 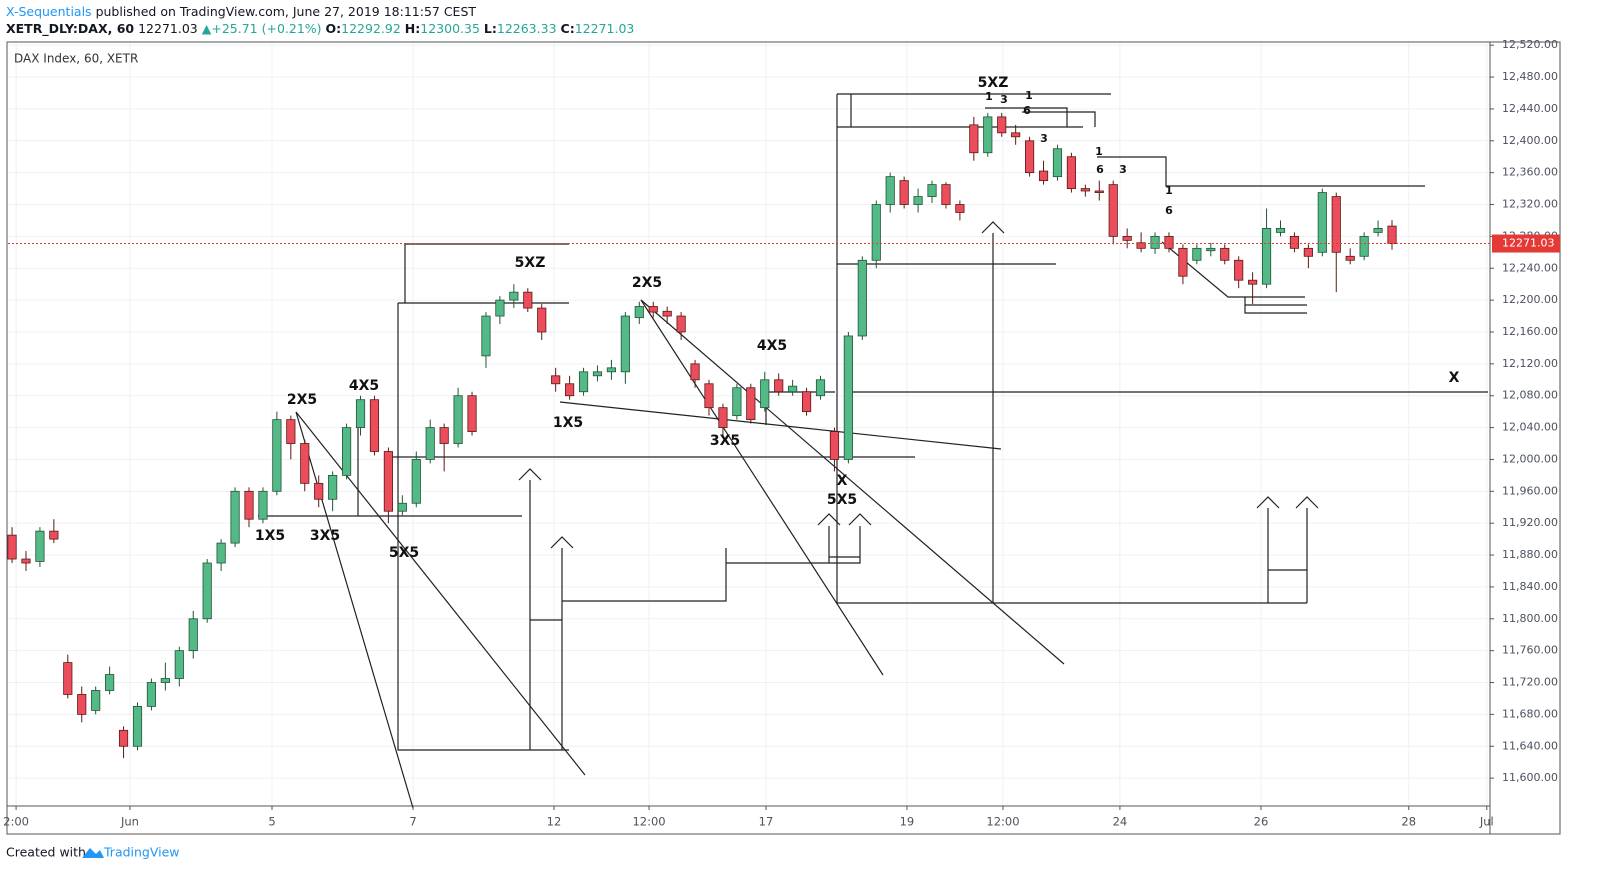 What do you see at coordinates (1530, 204) in the screenshot?
I see `y-tick-label: 12,320.00` at bounding box center [1530, 204].